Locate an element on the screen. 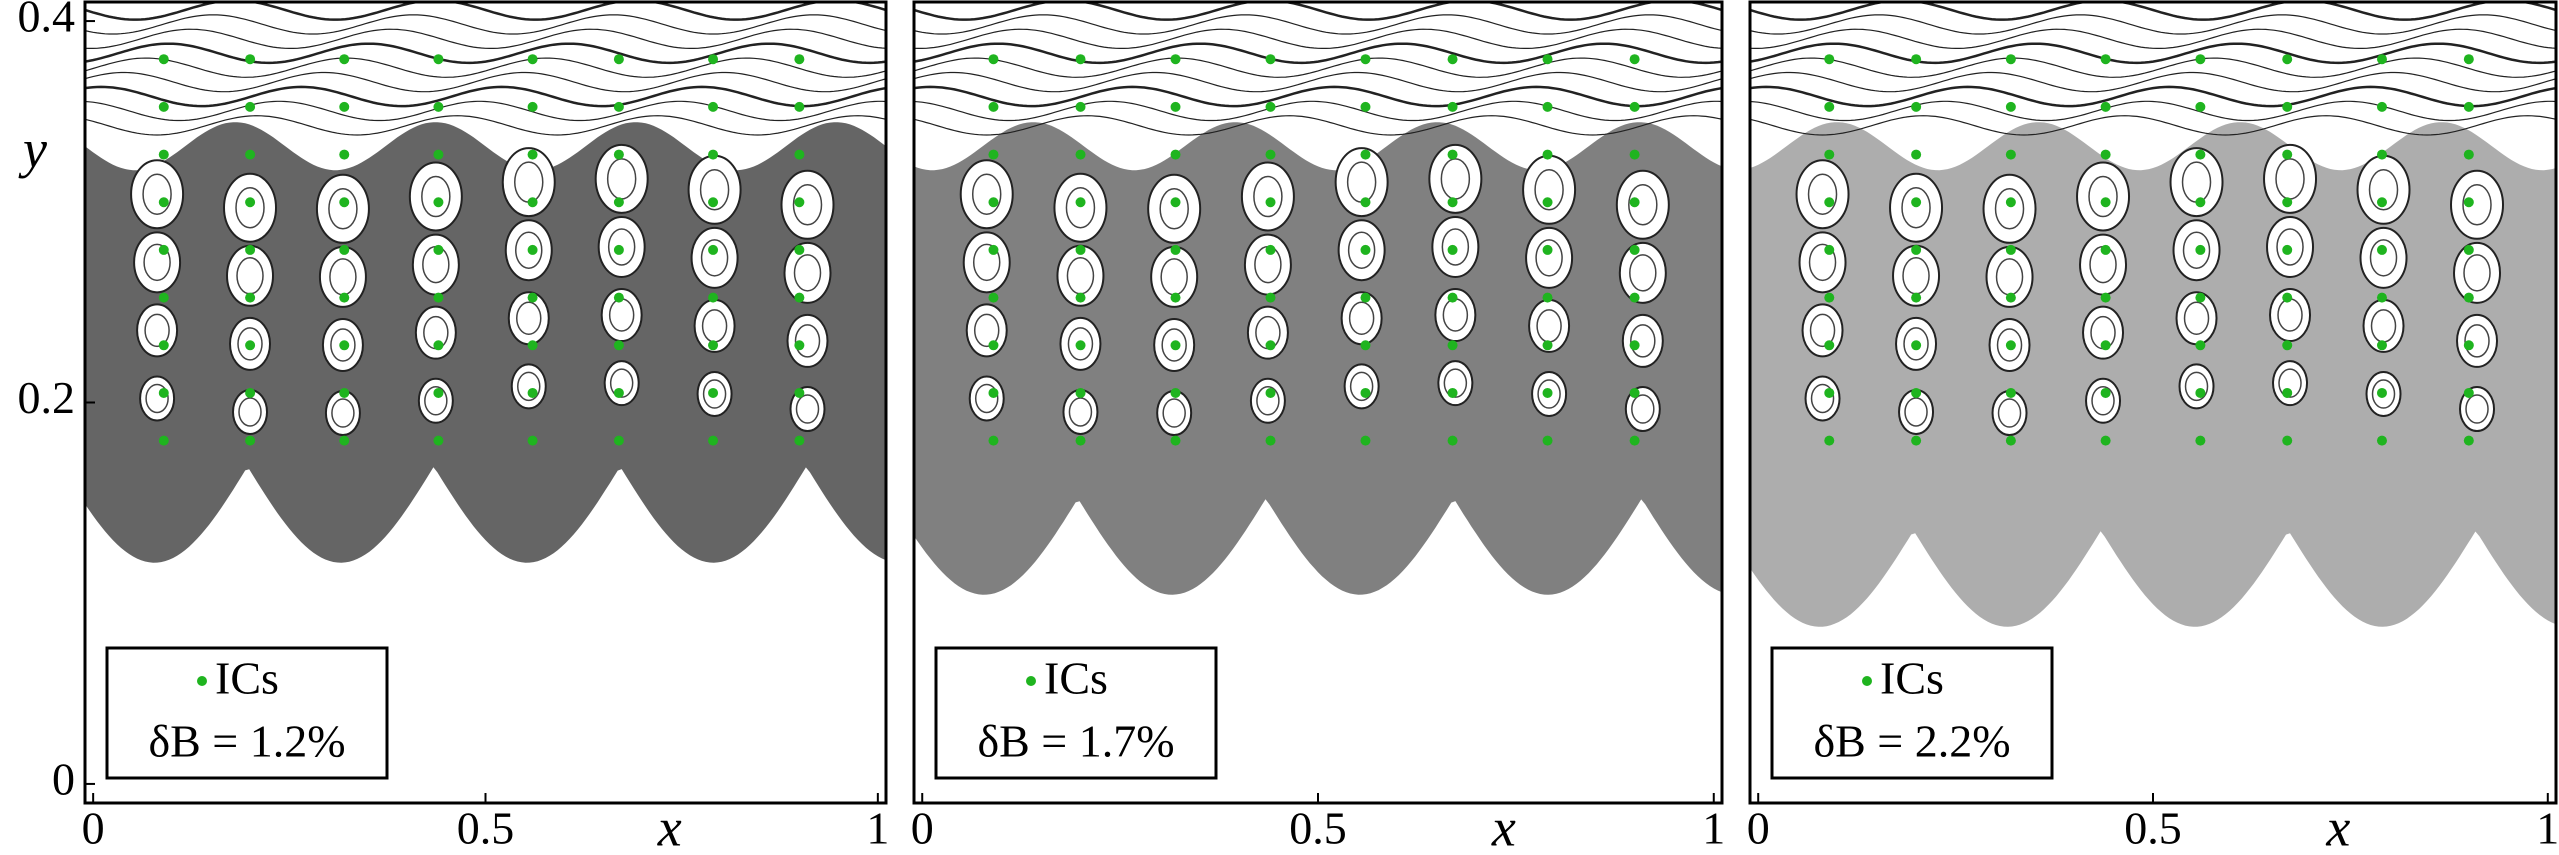 The image size is (2559, 855). x-axis-label: x is located at coordinates (1503, 826).